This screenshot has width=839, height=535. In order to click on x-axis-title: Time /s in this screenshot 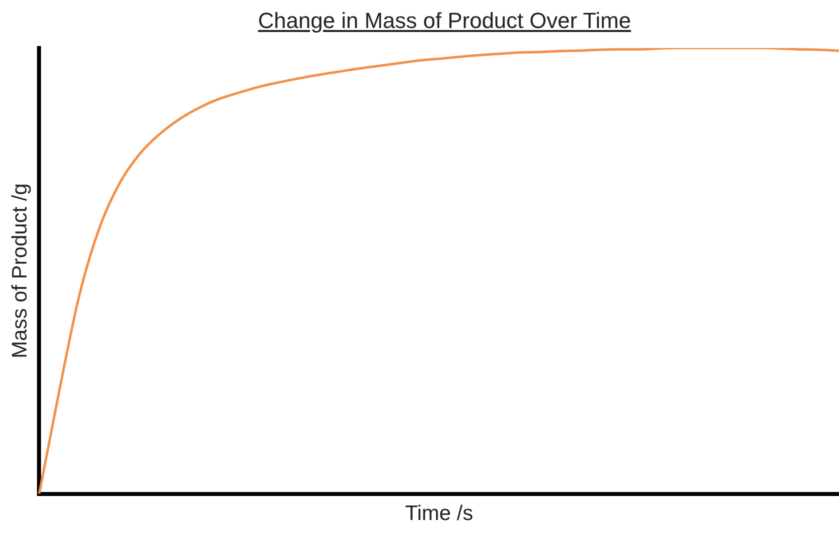, I will do `click(439, 514)`.